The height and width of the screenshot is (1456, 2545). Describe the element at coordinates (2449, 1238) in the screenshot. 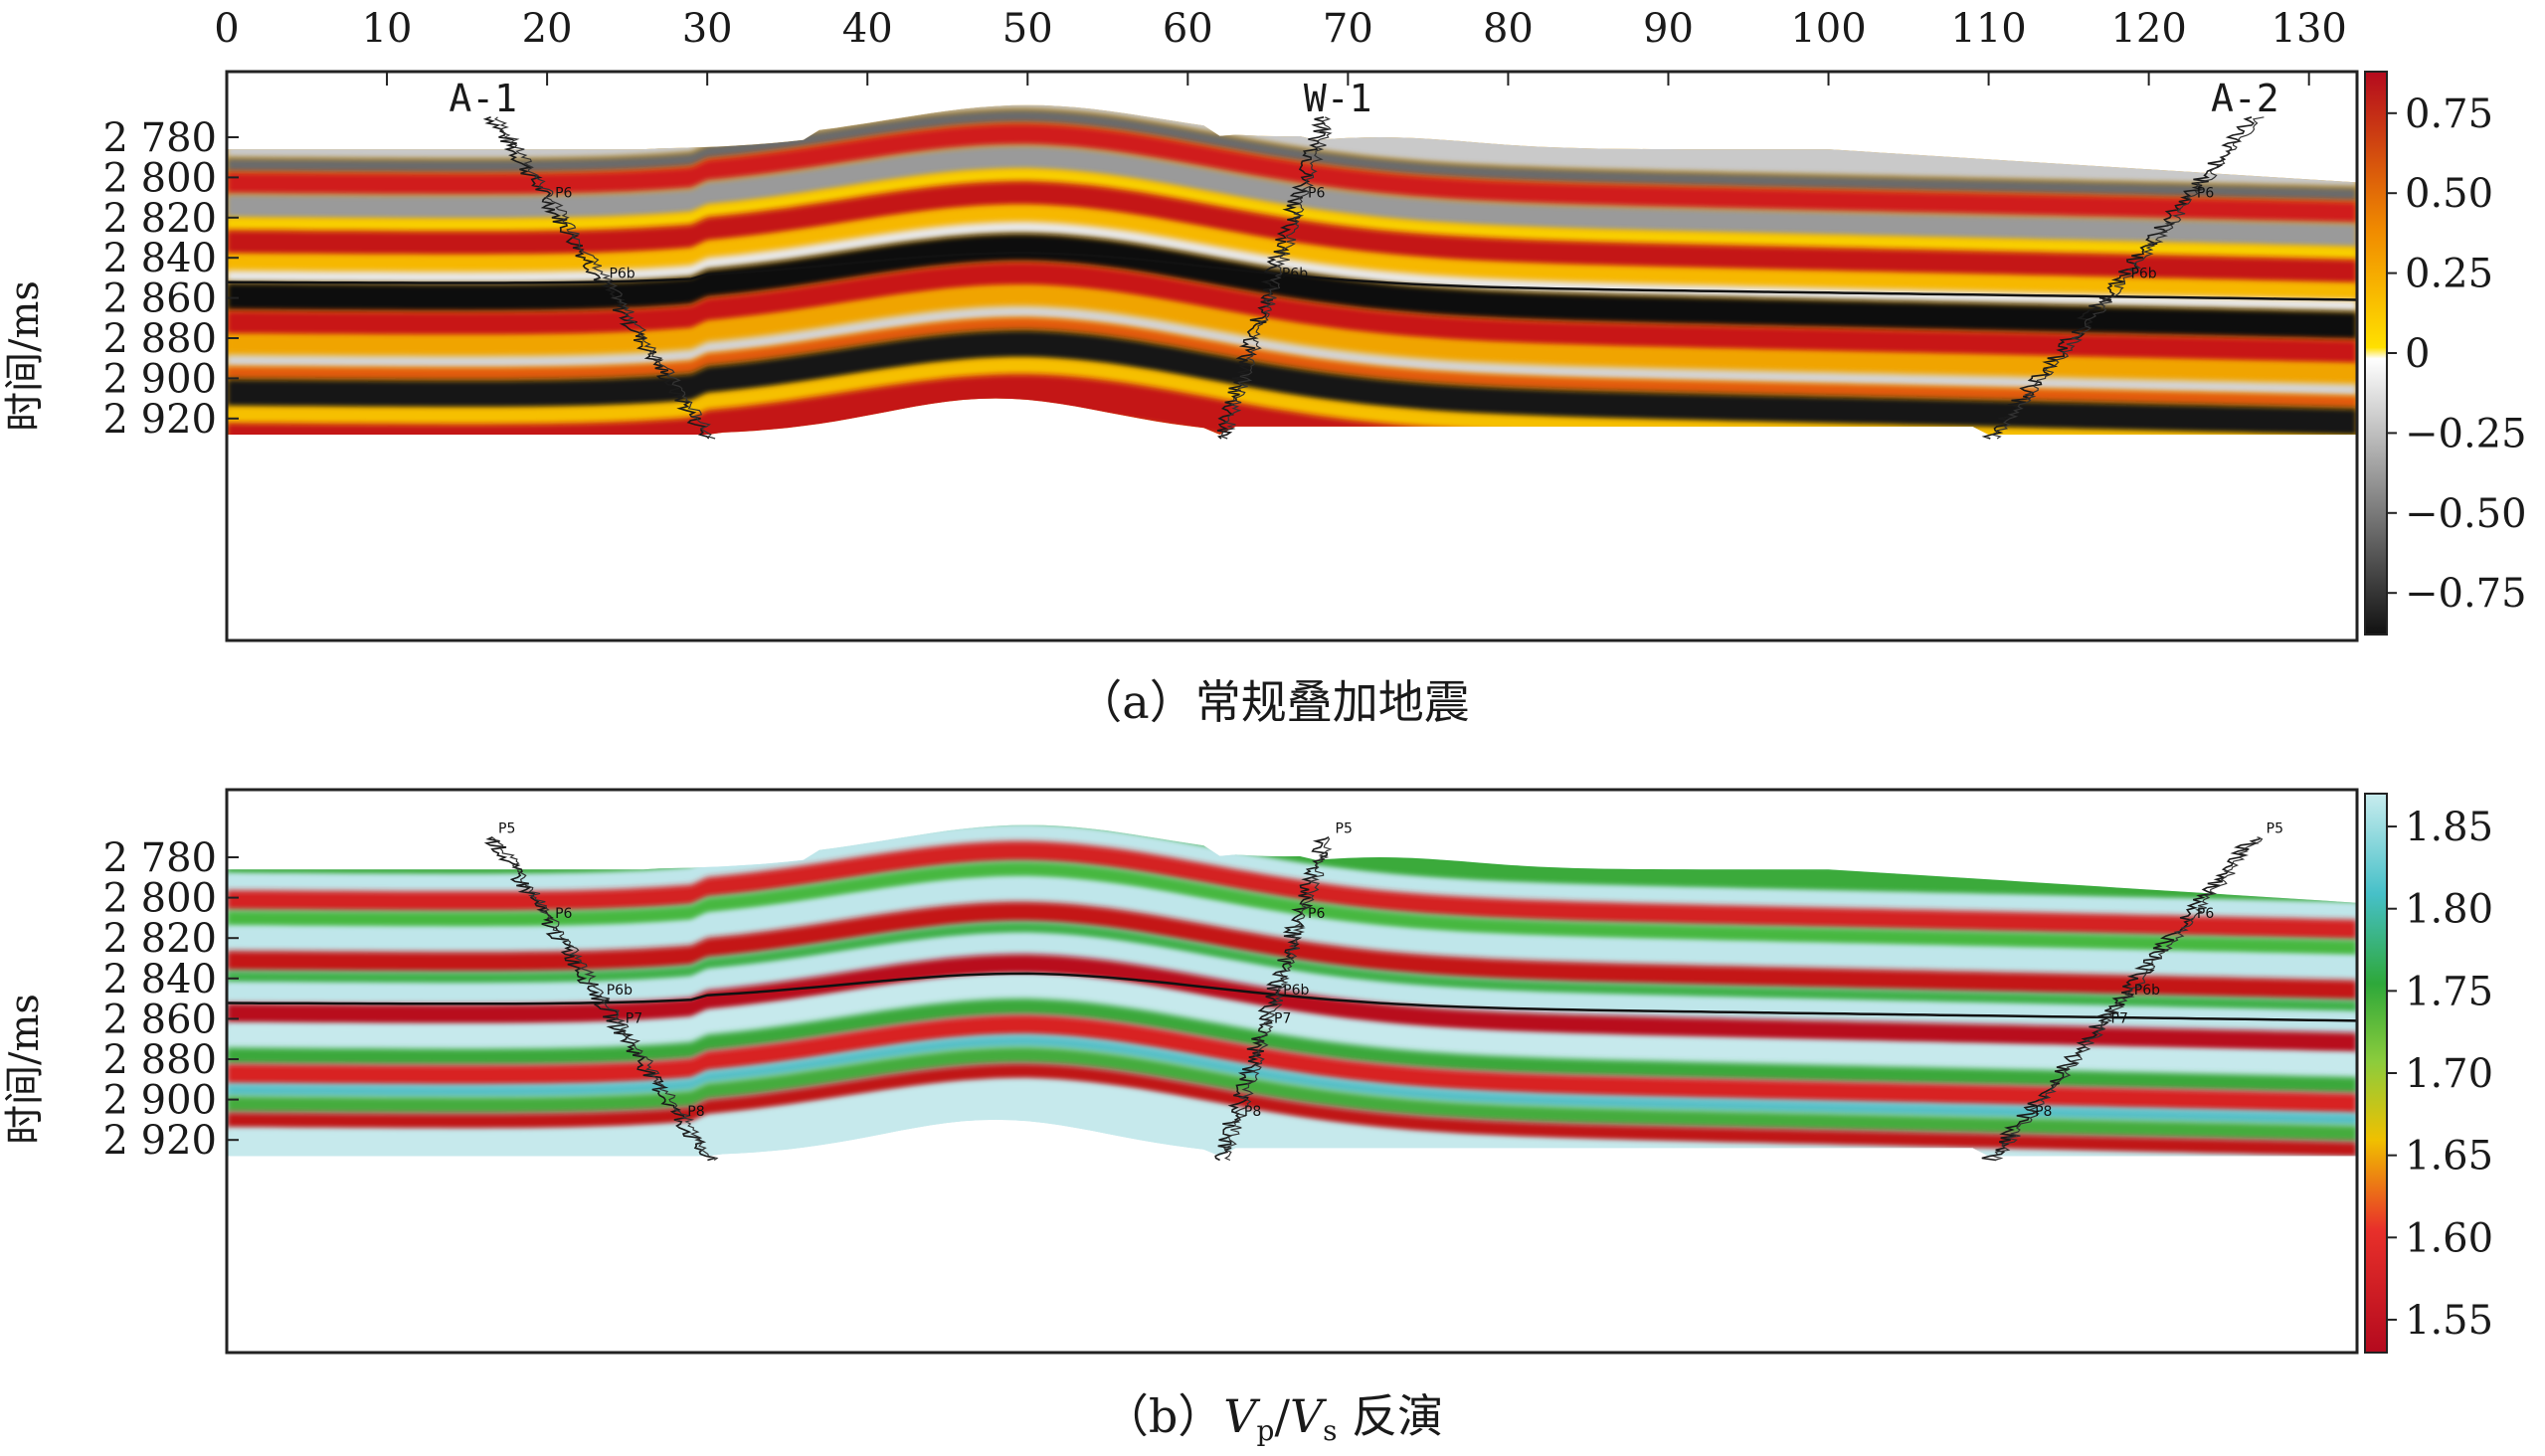

I see `colorbar-tick-label: 1.60` at that location.